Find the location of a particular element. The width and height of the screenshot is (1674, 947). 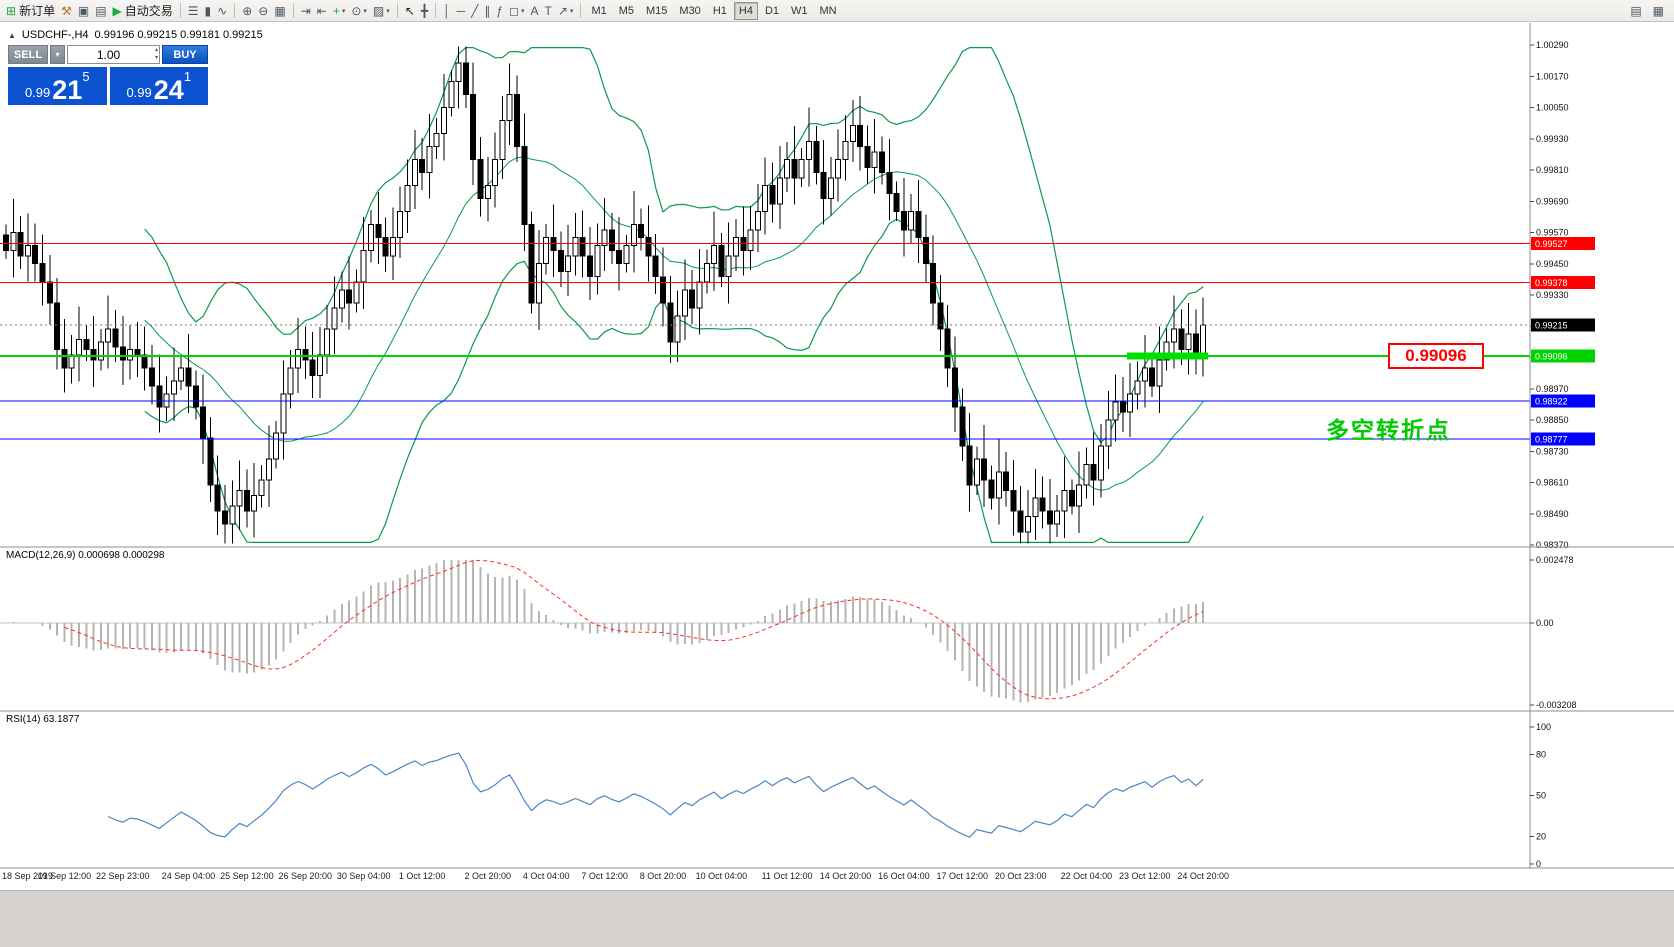

sell-dropdown-button: ▾ is located at coordinates (57, 54).